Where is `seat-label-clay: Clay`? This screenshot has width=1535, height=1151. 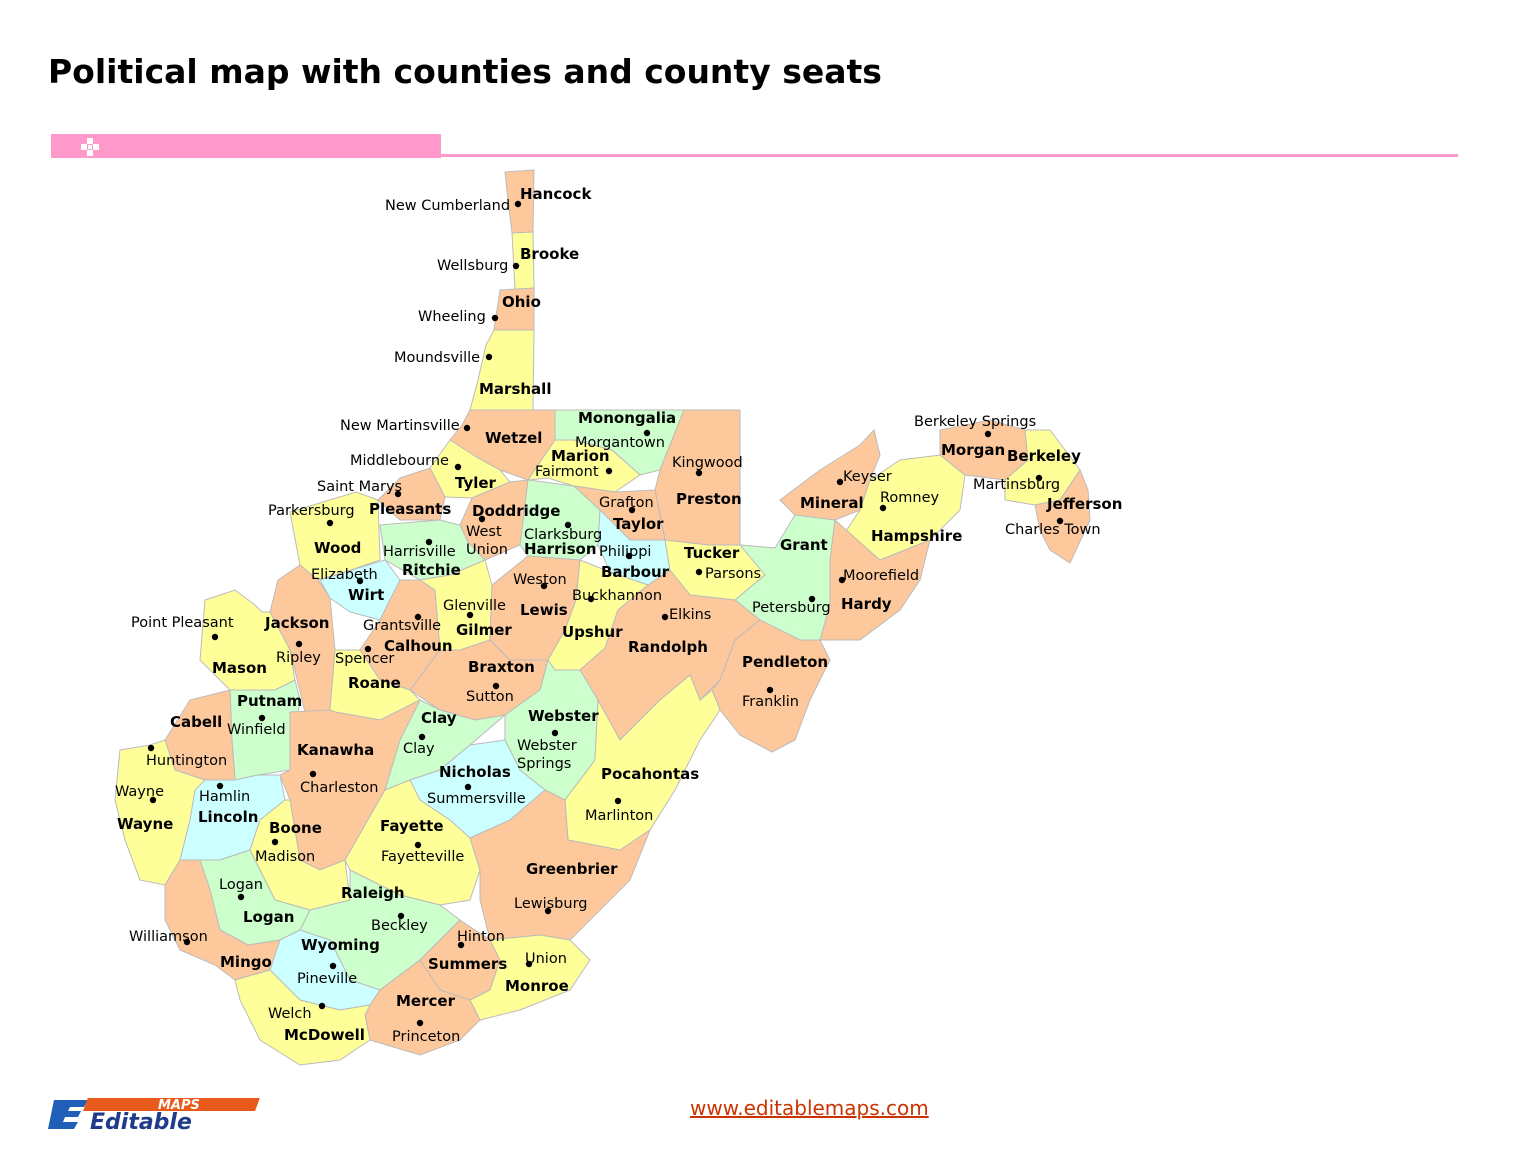 seat-label-clay: Clay is located at coordinates (419, 749).